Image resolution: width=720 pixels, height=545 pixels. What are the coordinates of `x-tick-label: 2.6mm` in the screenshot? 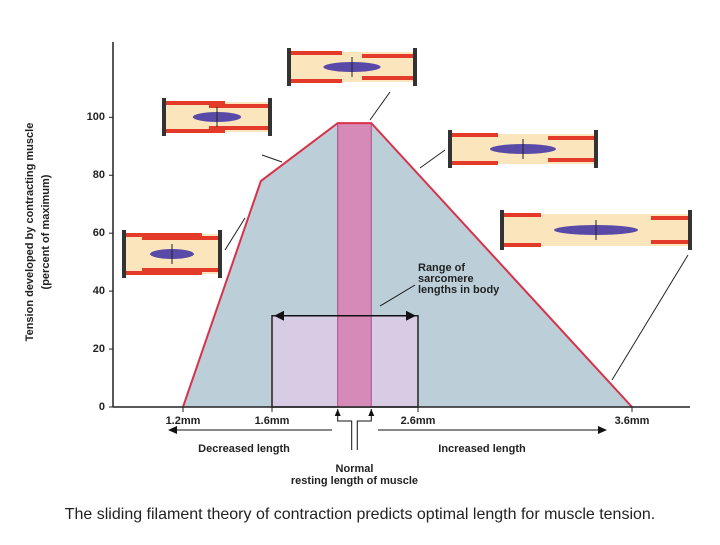 It's located at (418, 421).